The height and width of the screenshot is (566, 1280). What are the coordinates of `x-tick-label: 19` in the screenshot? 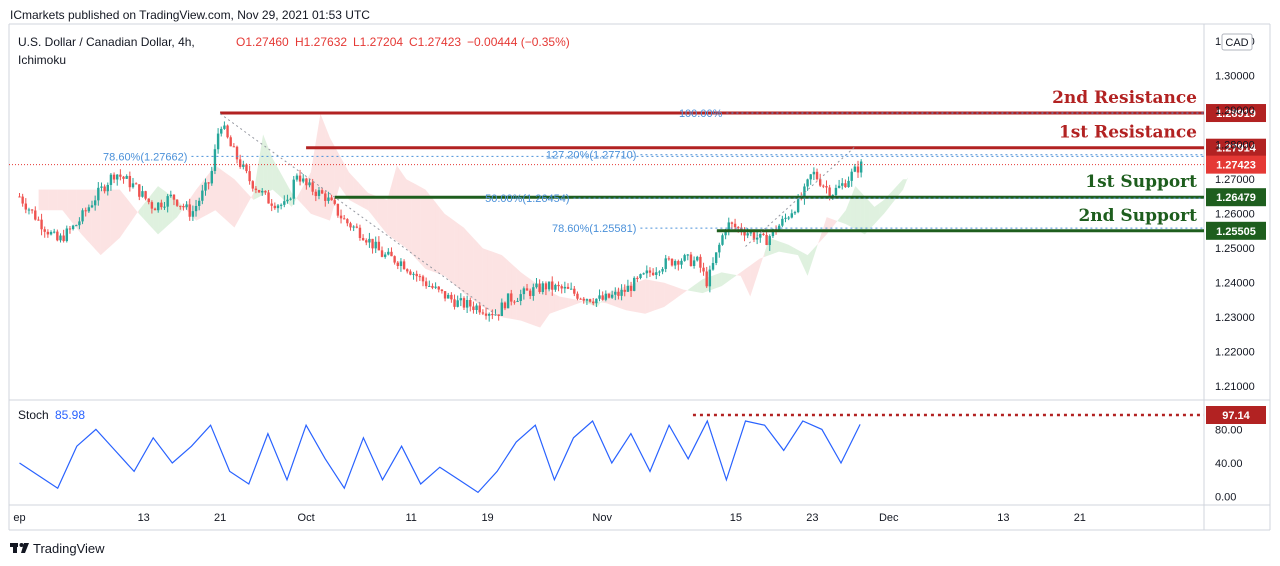 It's located at (487, 518).